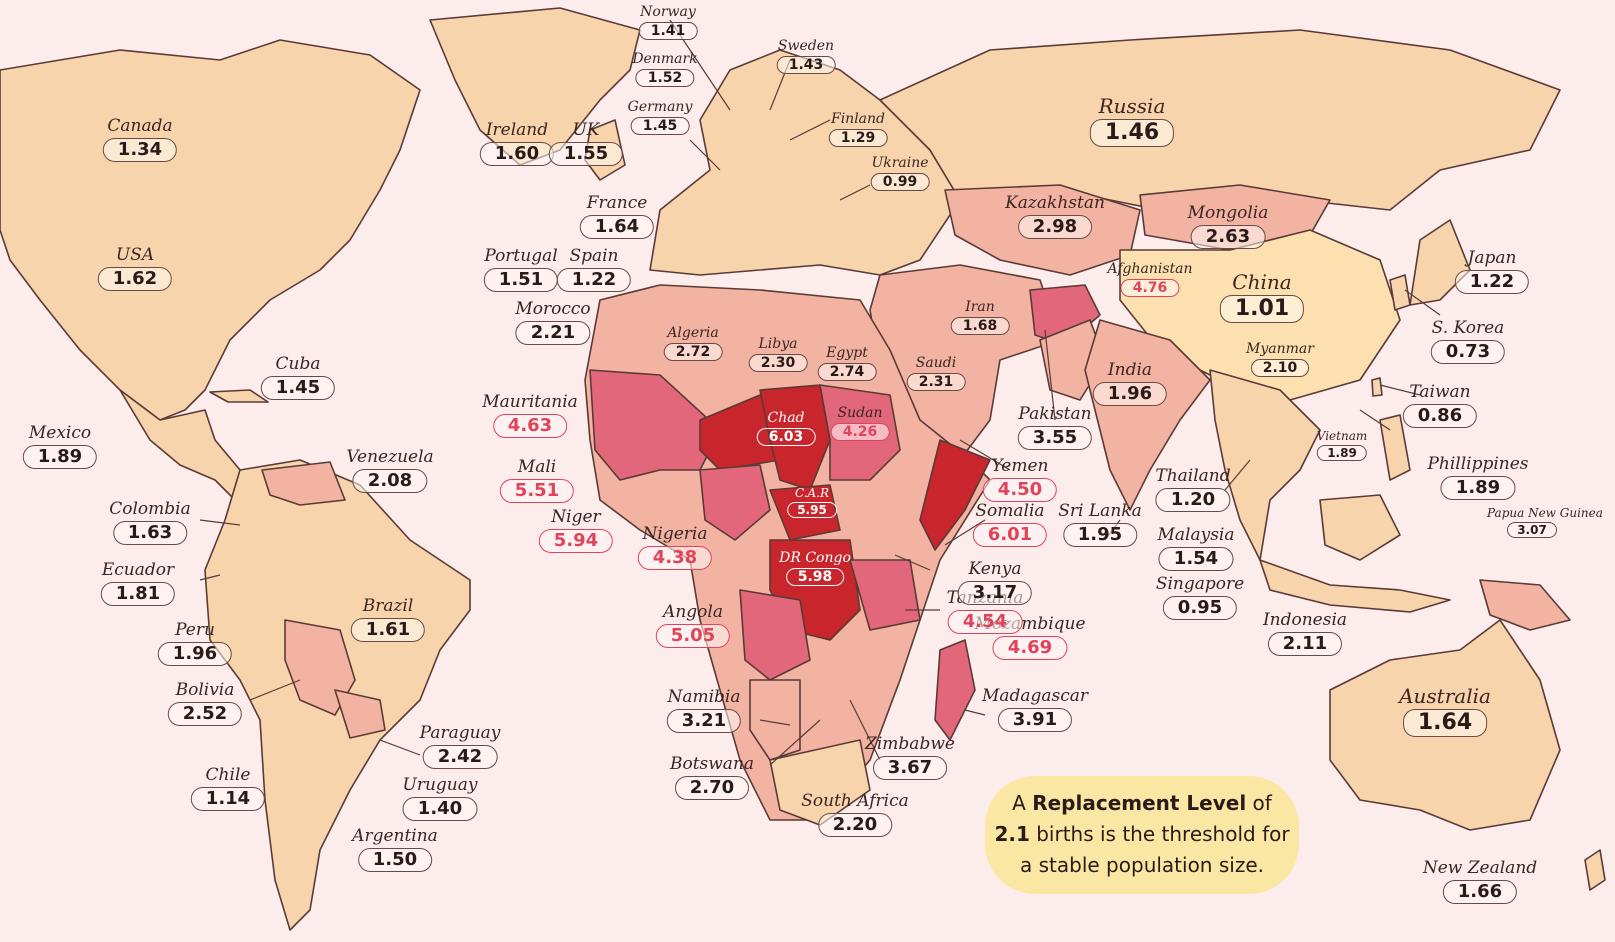  What do you see at coordinates (1468, 328) in the screenshot?
I see `country-name: S. Korea` at bounding box center [1468, 328].